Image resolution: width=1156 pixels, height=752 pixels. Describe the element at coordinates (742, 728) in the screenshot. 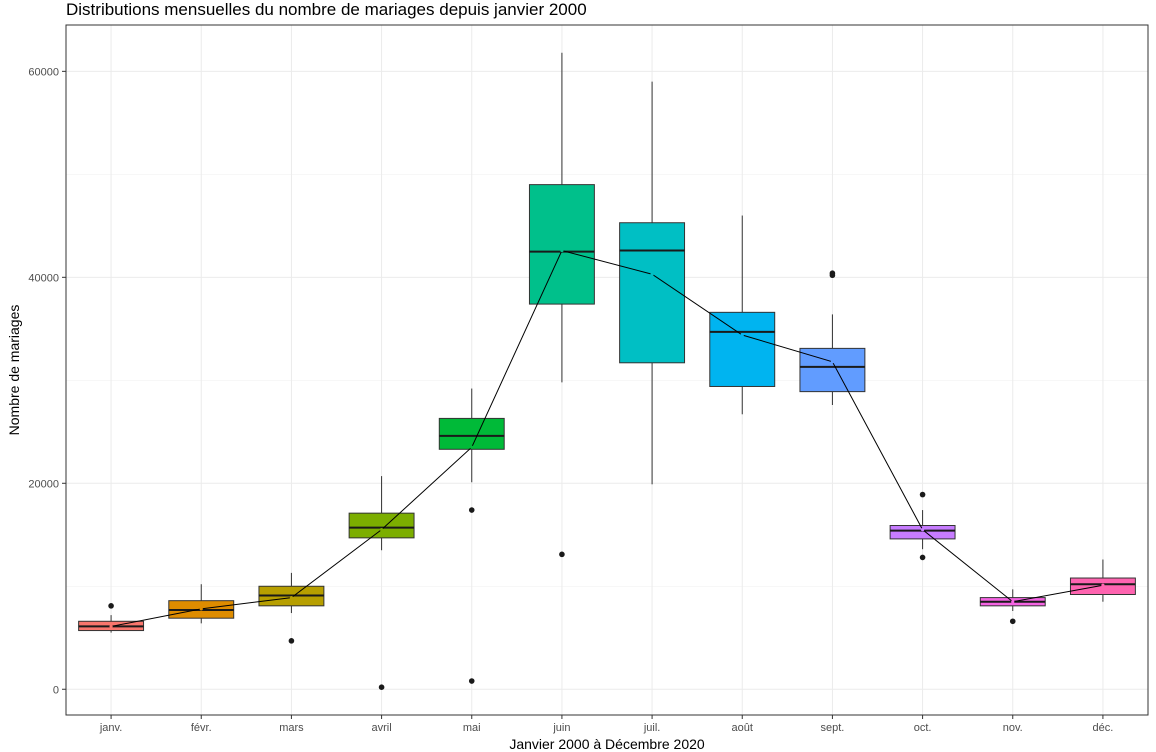

I see `x-tick-label: août` at that location.